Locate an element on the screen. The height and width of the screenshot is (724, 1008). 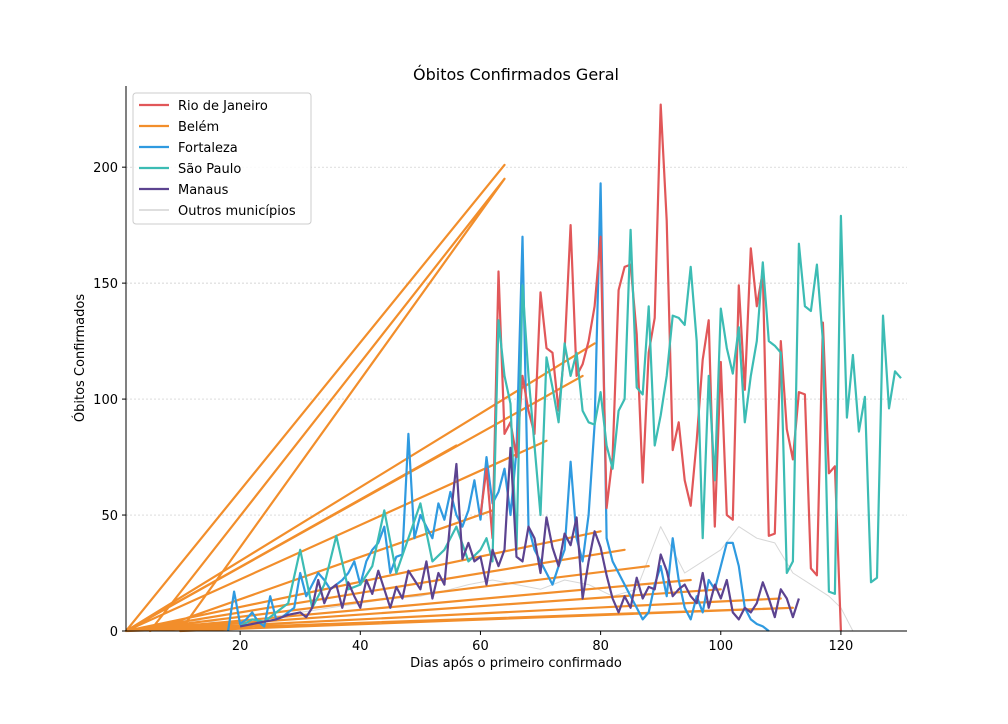
y-tick-label: 200 is located at coordinates (105, 168).